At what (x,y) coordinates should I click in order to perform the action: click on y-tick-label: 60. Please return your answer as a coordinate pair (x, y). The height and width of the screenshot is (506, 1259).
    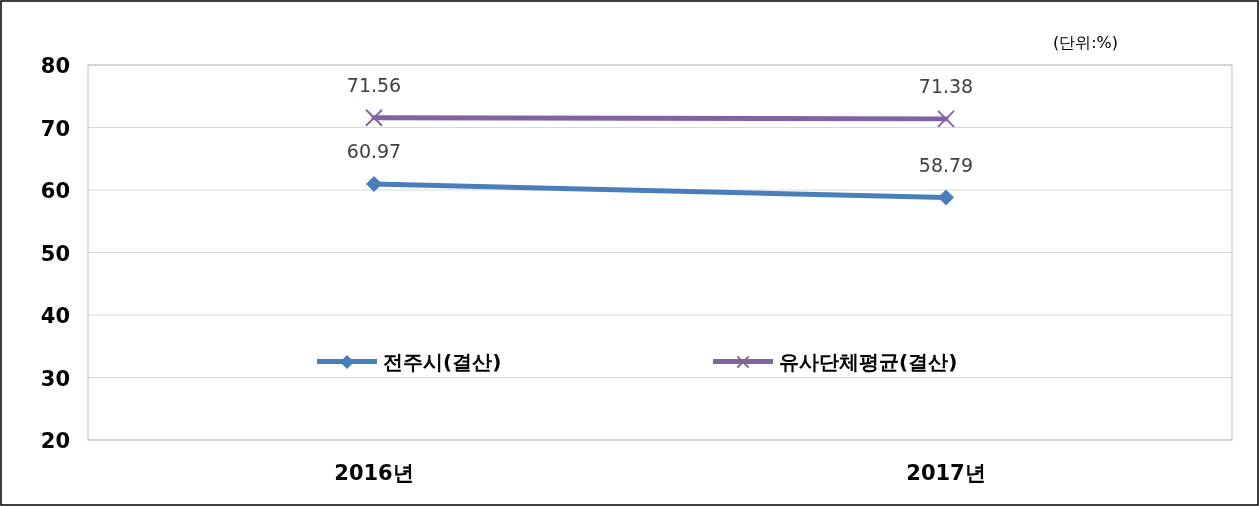
    Looking at the image, I should click on (55, 191).